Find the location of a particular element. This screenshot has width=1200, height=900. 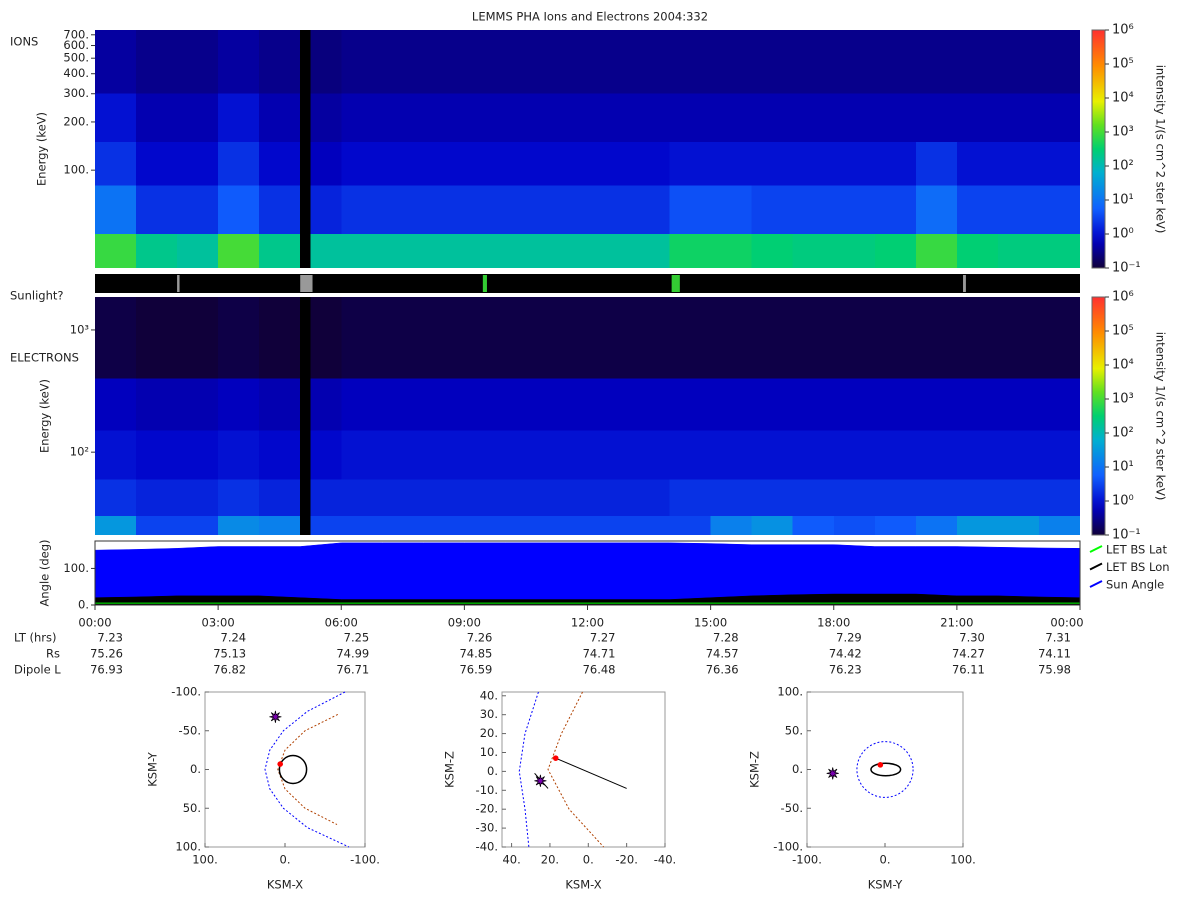

series-area is located at coordinates (587, 574).